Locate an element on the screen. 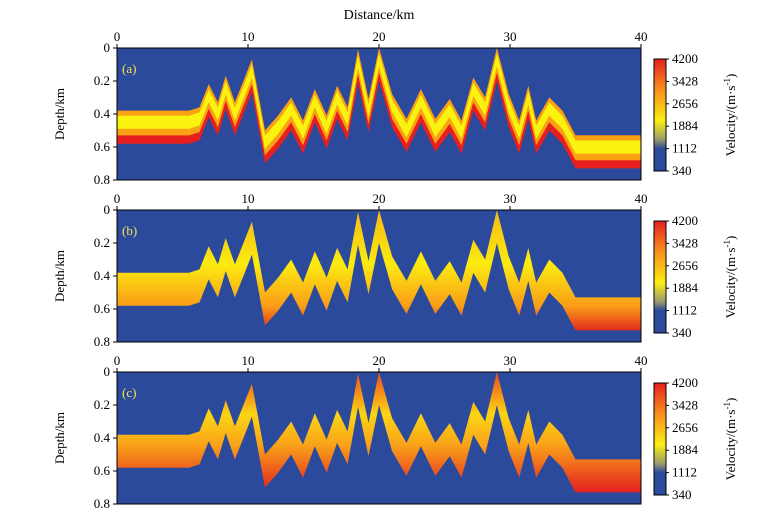 The width and height of the screenshot is (763, 514). panel-label: (a) is located at coordinates (129, 68).